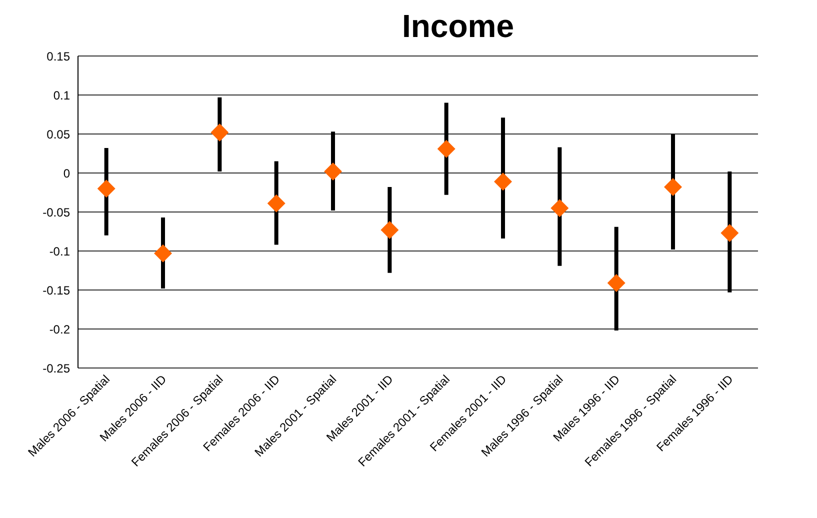  What do you see at coordinates (59, 329) in the screenshot?
I see `y-tick-label: -0.2` at bounding box center [59, 329].